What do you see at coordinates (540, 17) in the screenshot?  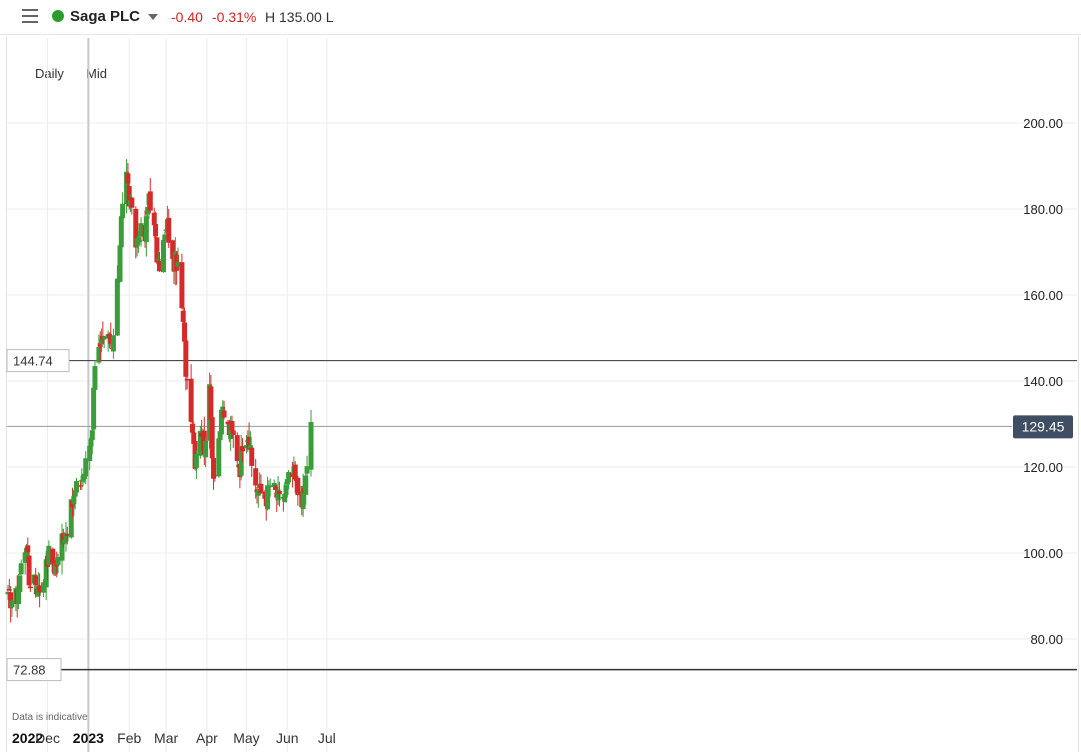 I see `instrument-header: Saga PLC -0.40 -0.31% H 135.00 L` at bounding box center [540, 17].